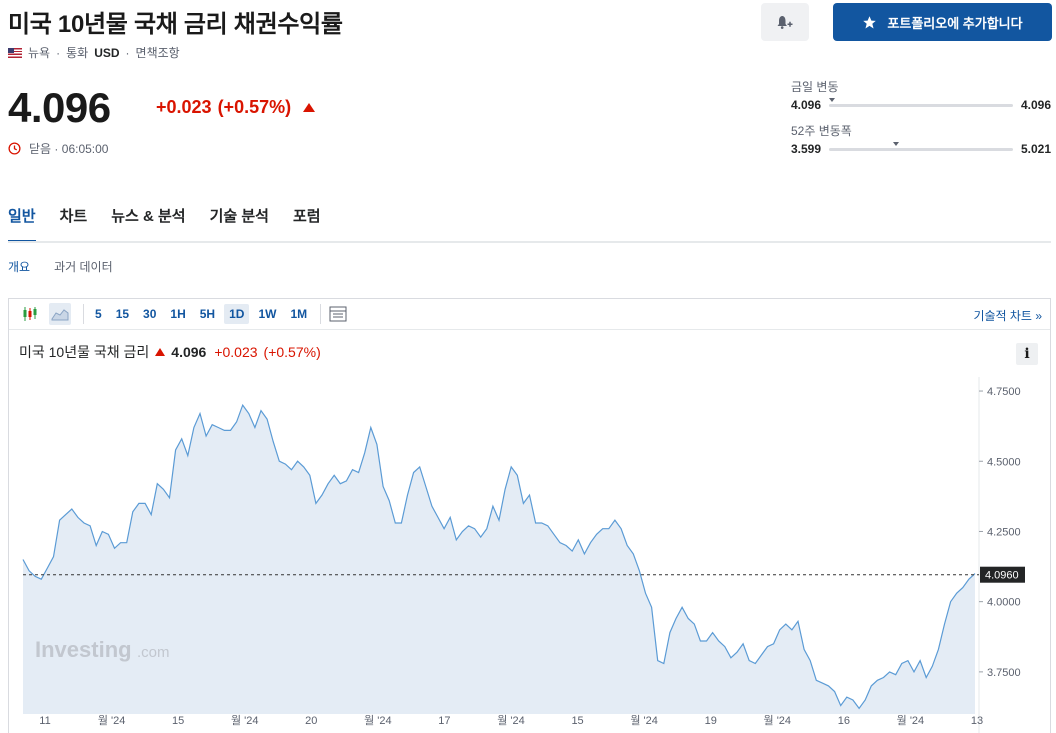 This screenshot has width=1056, height=733. I want to click on main-tabs: 일반 차트 뉴스 & 분석 기술 분석 포럼, so click(164, 224).